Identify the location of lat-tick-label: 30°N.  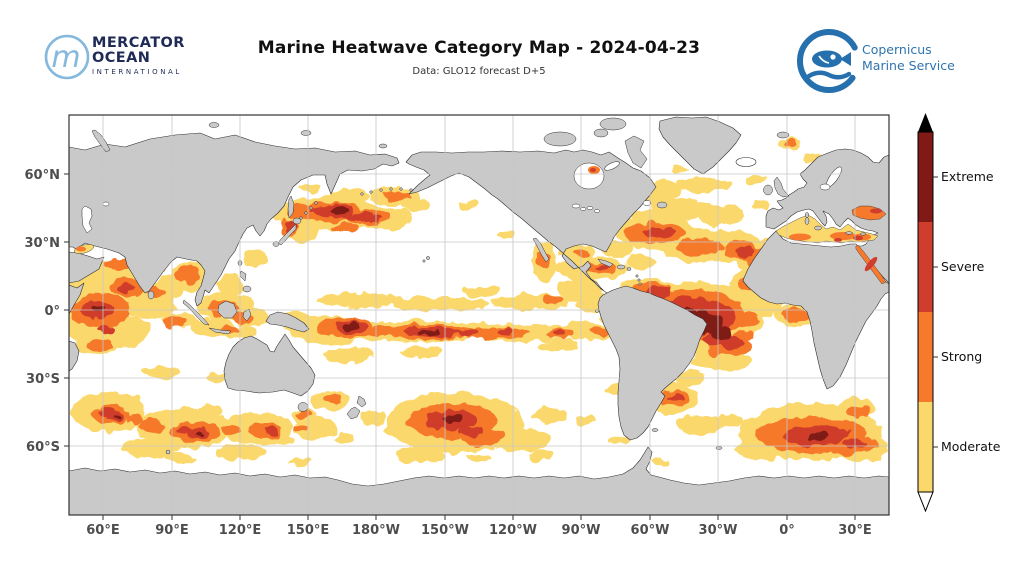
(42, 243).